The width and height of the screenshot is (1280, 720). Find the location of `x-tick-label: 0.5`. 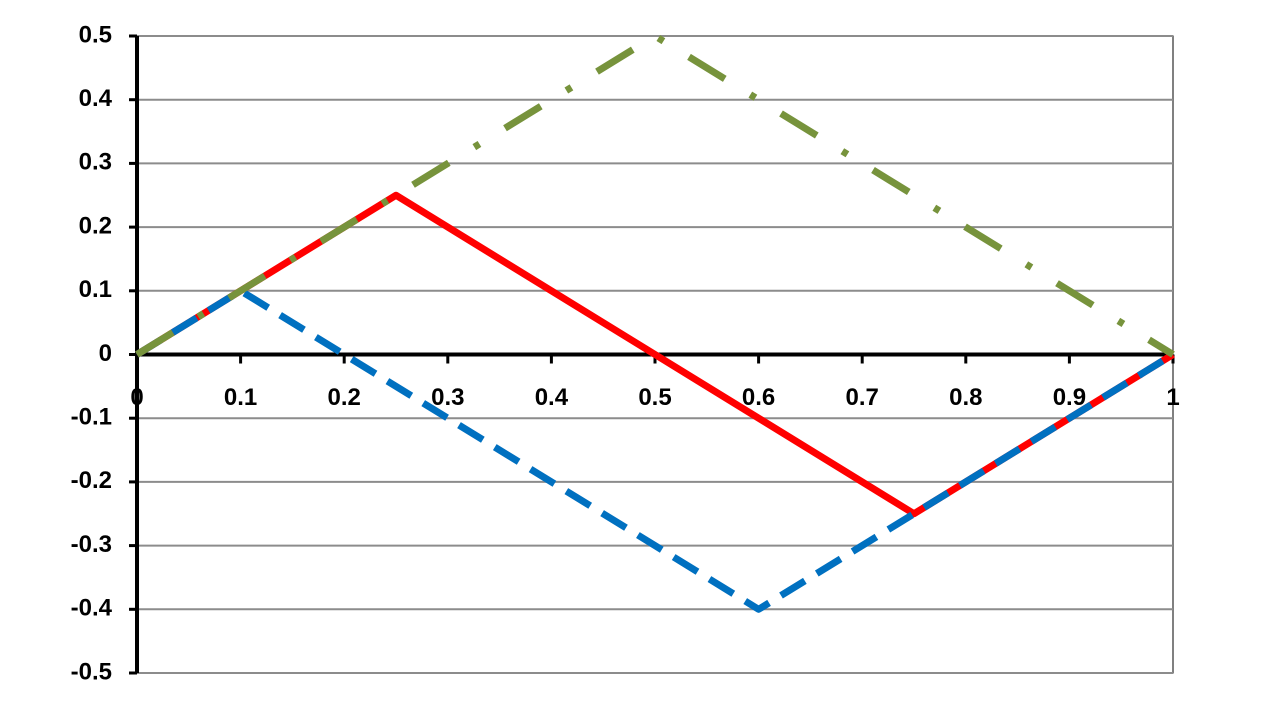

x-tick-label: 0.5 is located at coordinates (654, 397).